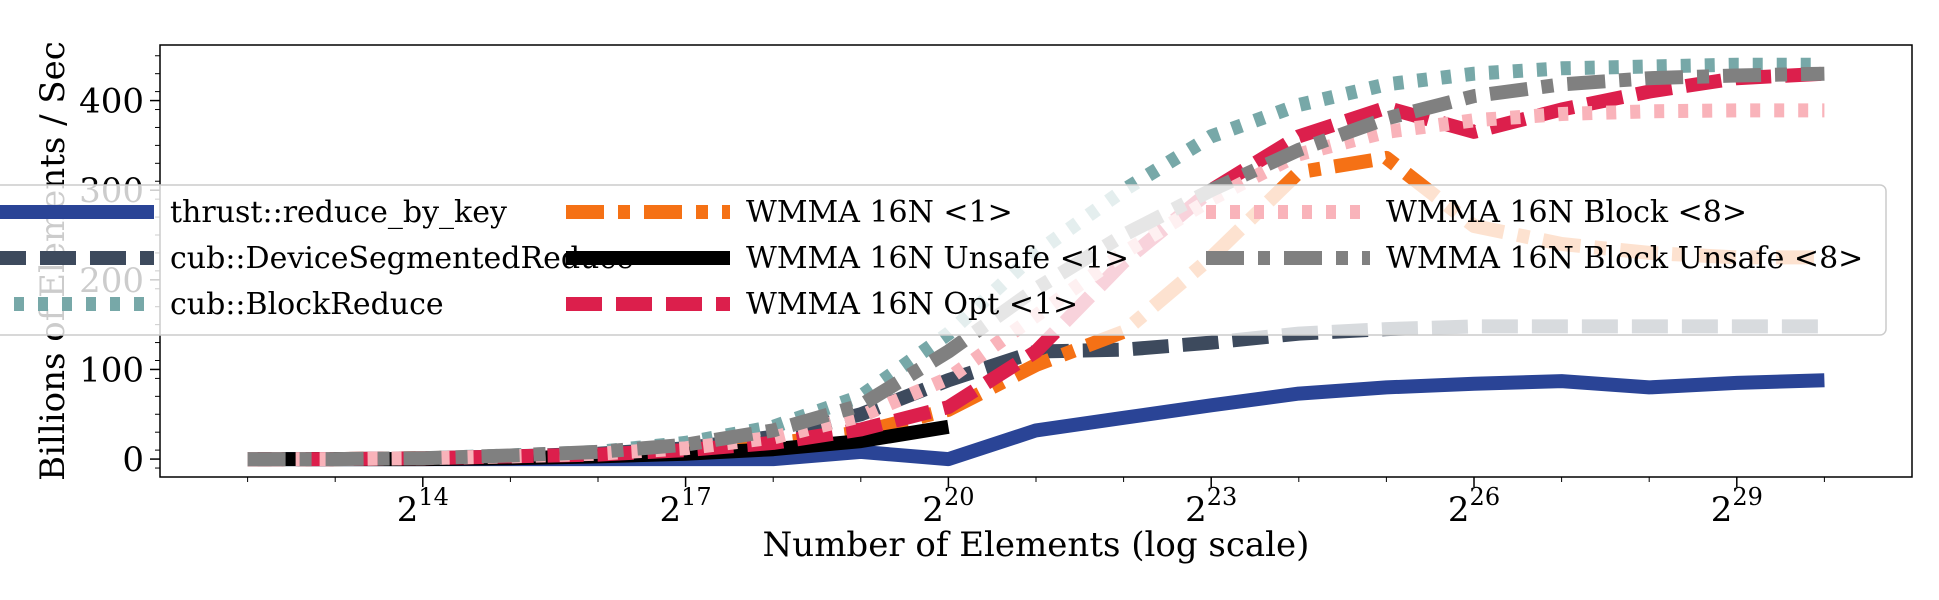 This screenshot has width=1939, height=600. Describe the element at coordinates (338, 212) in the screenshot. I see `legend-label-thrust-reduce-by-key: thrust::reduce_by_key` at that location.